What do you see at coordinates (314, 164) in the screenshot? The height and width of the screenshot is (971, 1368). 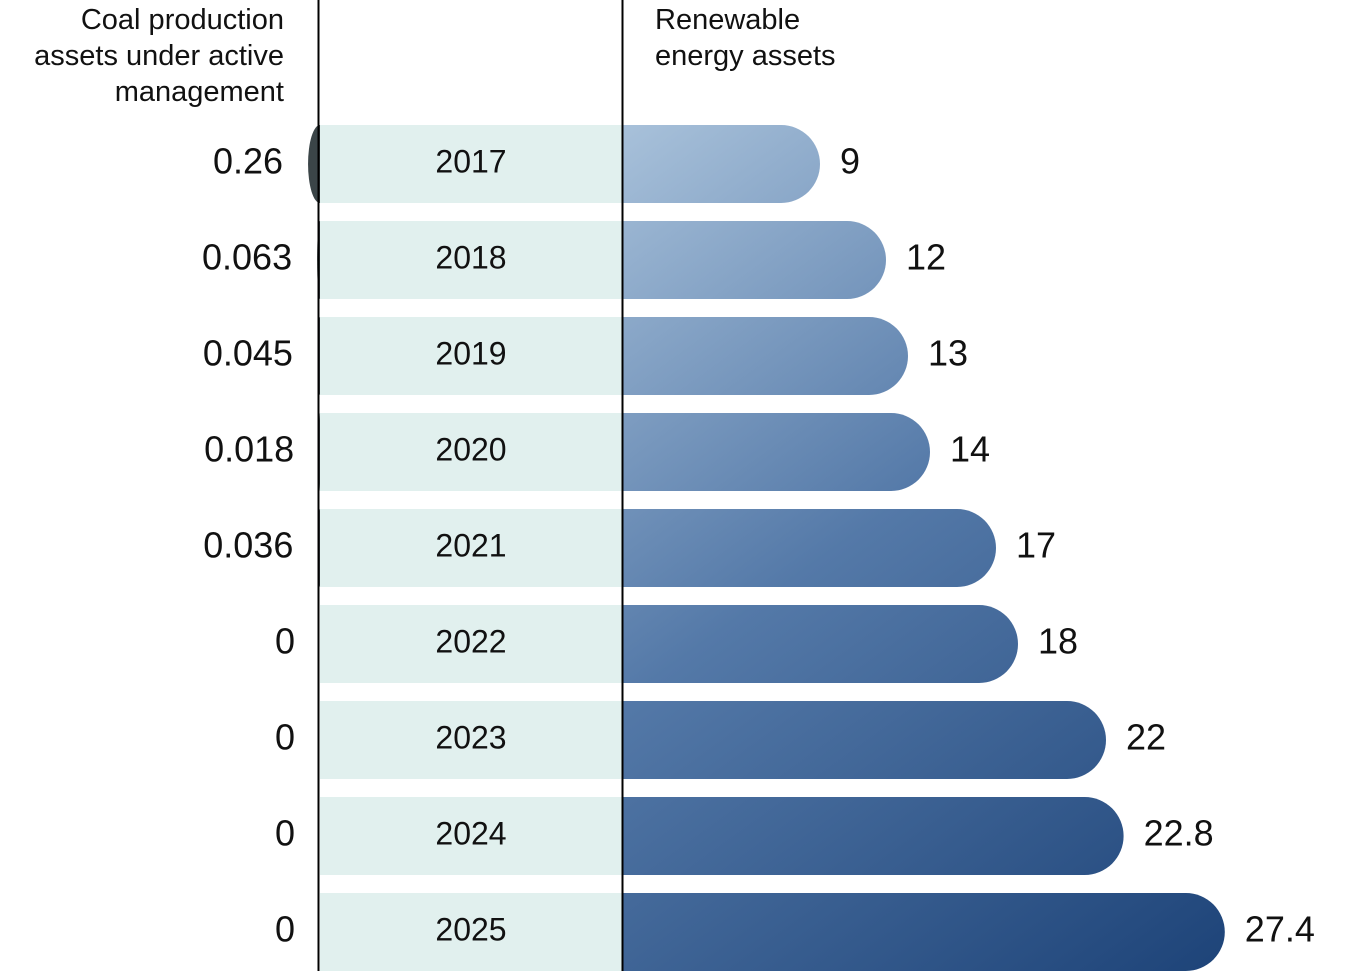 I see `coal-bar` at bounding box center [314, 164].